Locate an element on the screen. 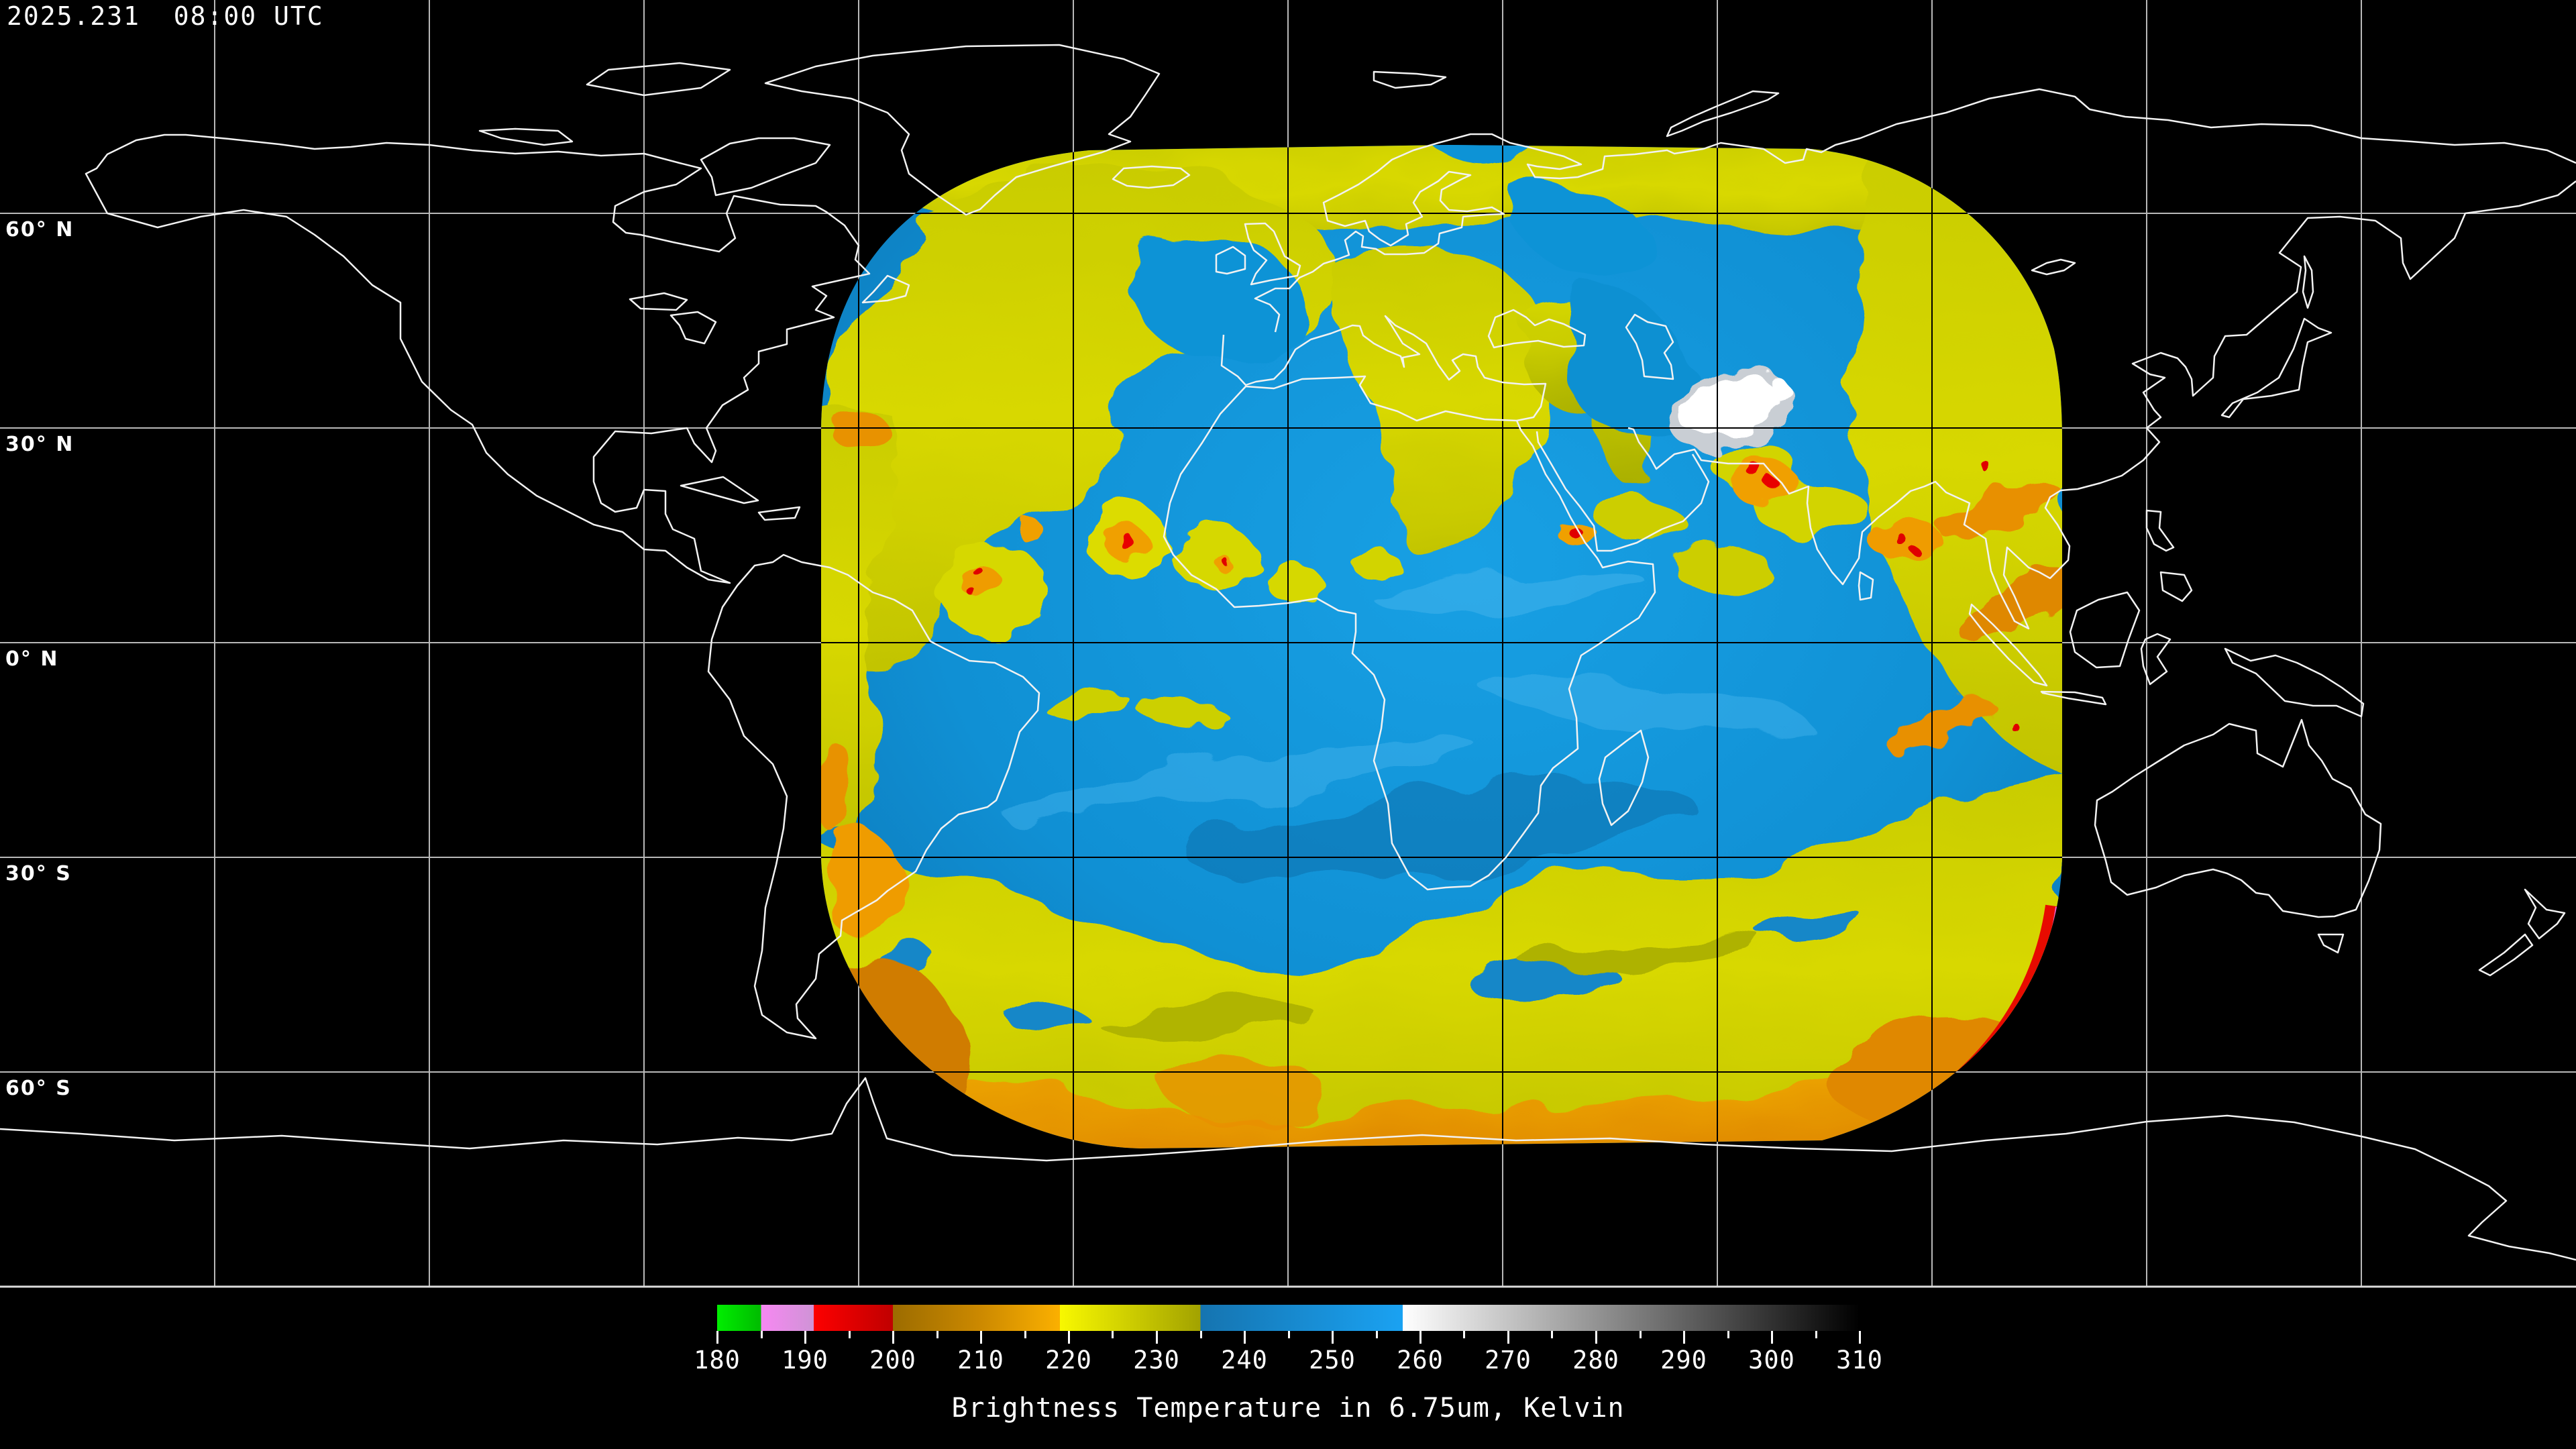  lat-label-30n: 30° N is located at coordinates (39, 444).